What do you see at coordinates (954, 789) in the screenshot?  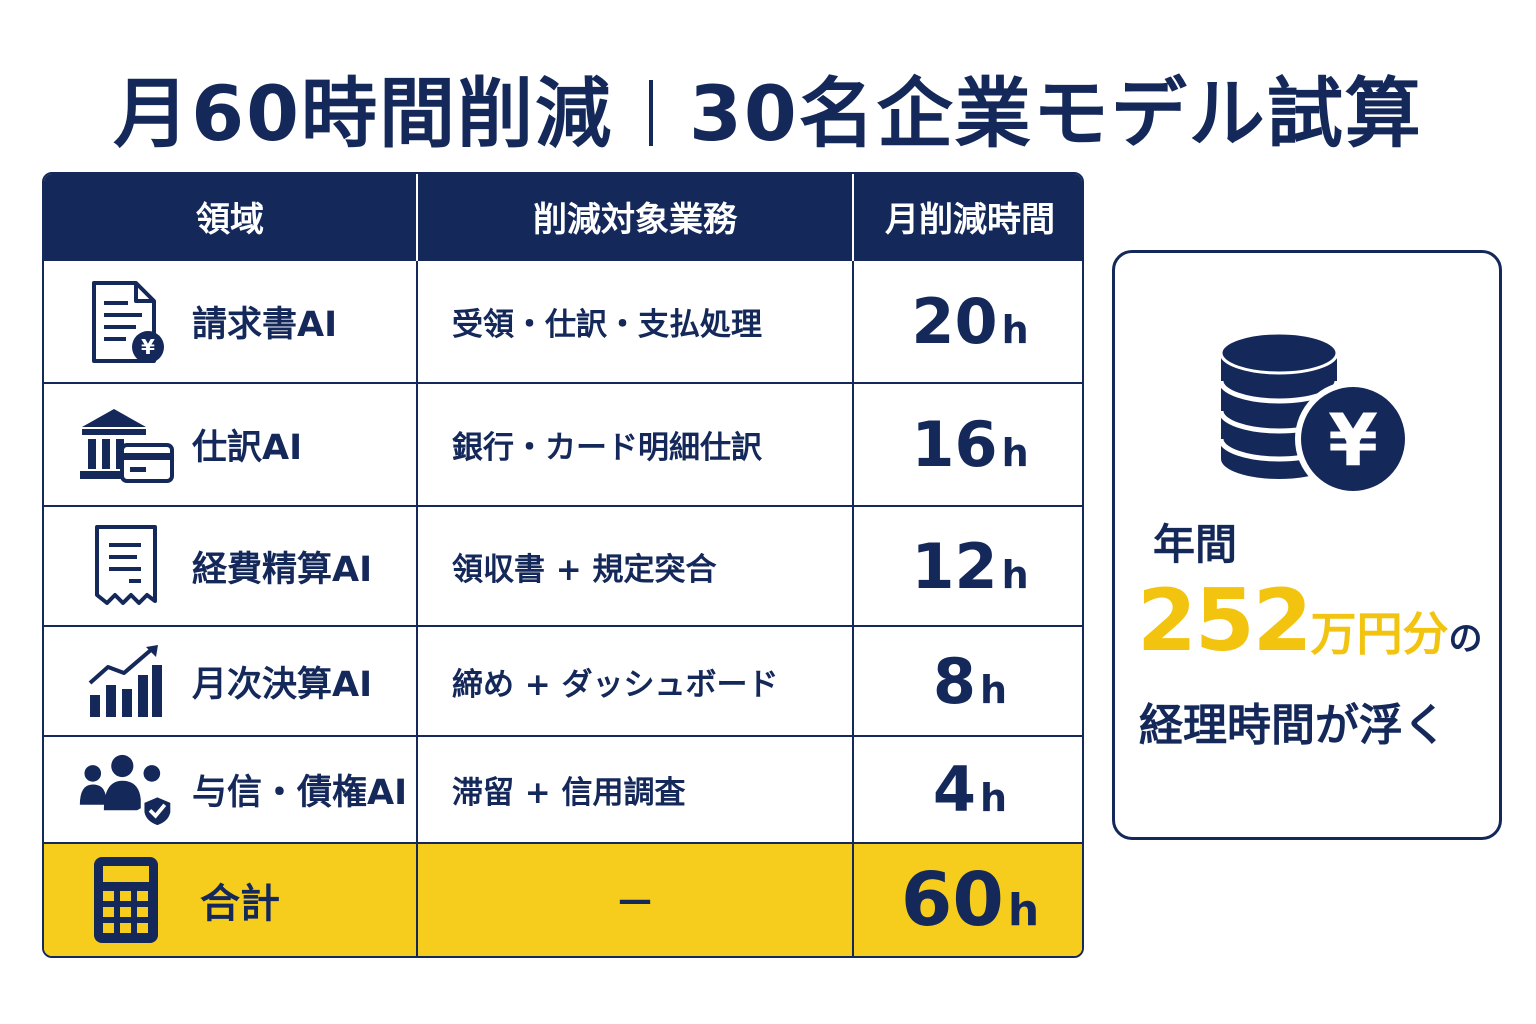 I see `hours-value: 4` at bounding box center [954, 789].